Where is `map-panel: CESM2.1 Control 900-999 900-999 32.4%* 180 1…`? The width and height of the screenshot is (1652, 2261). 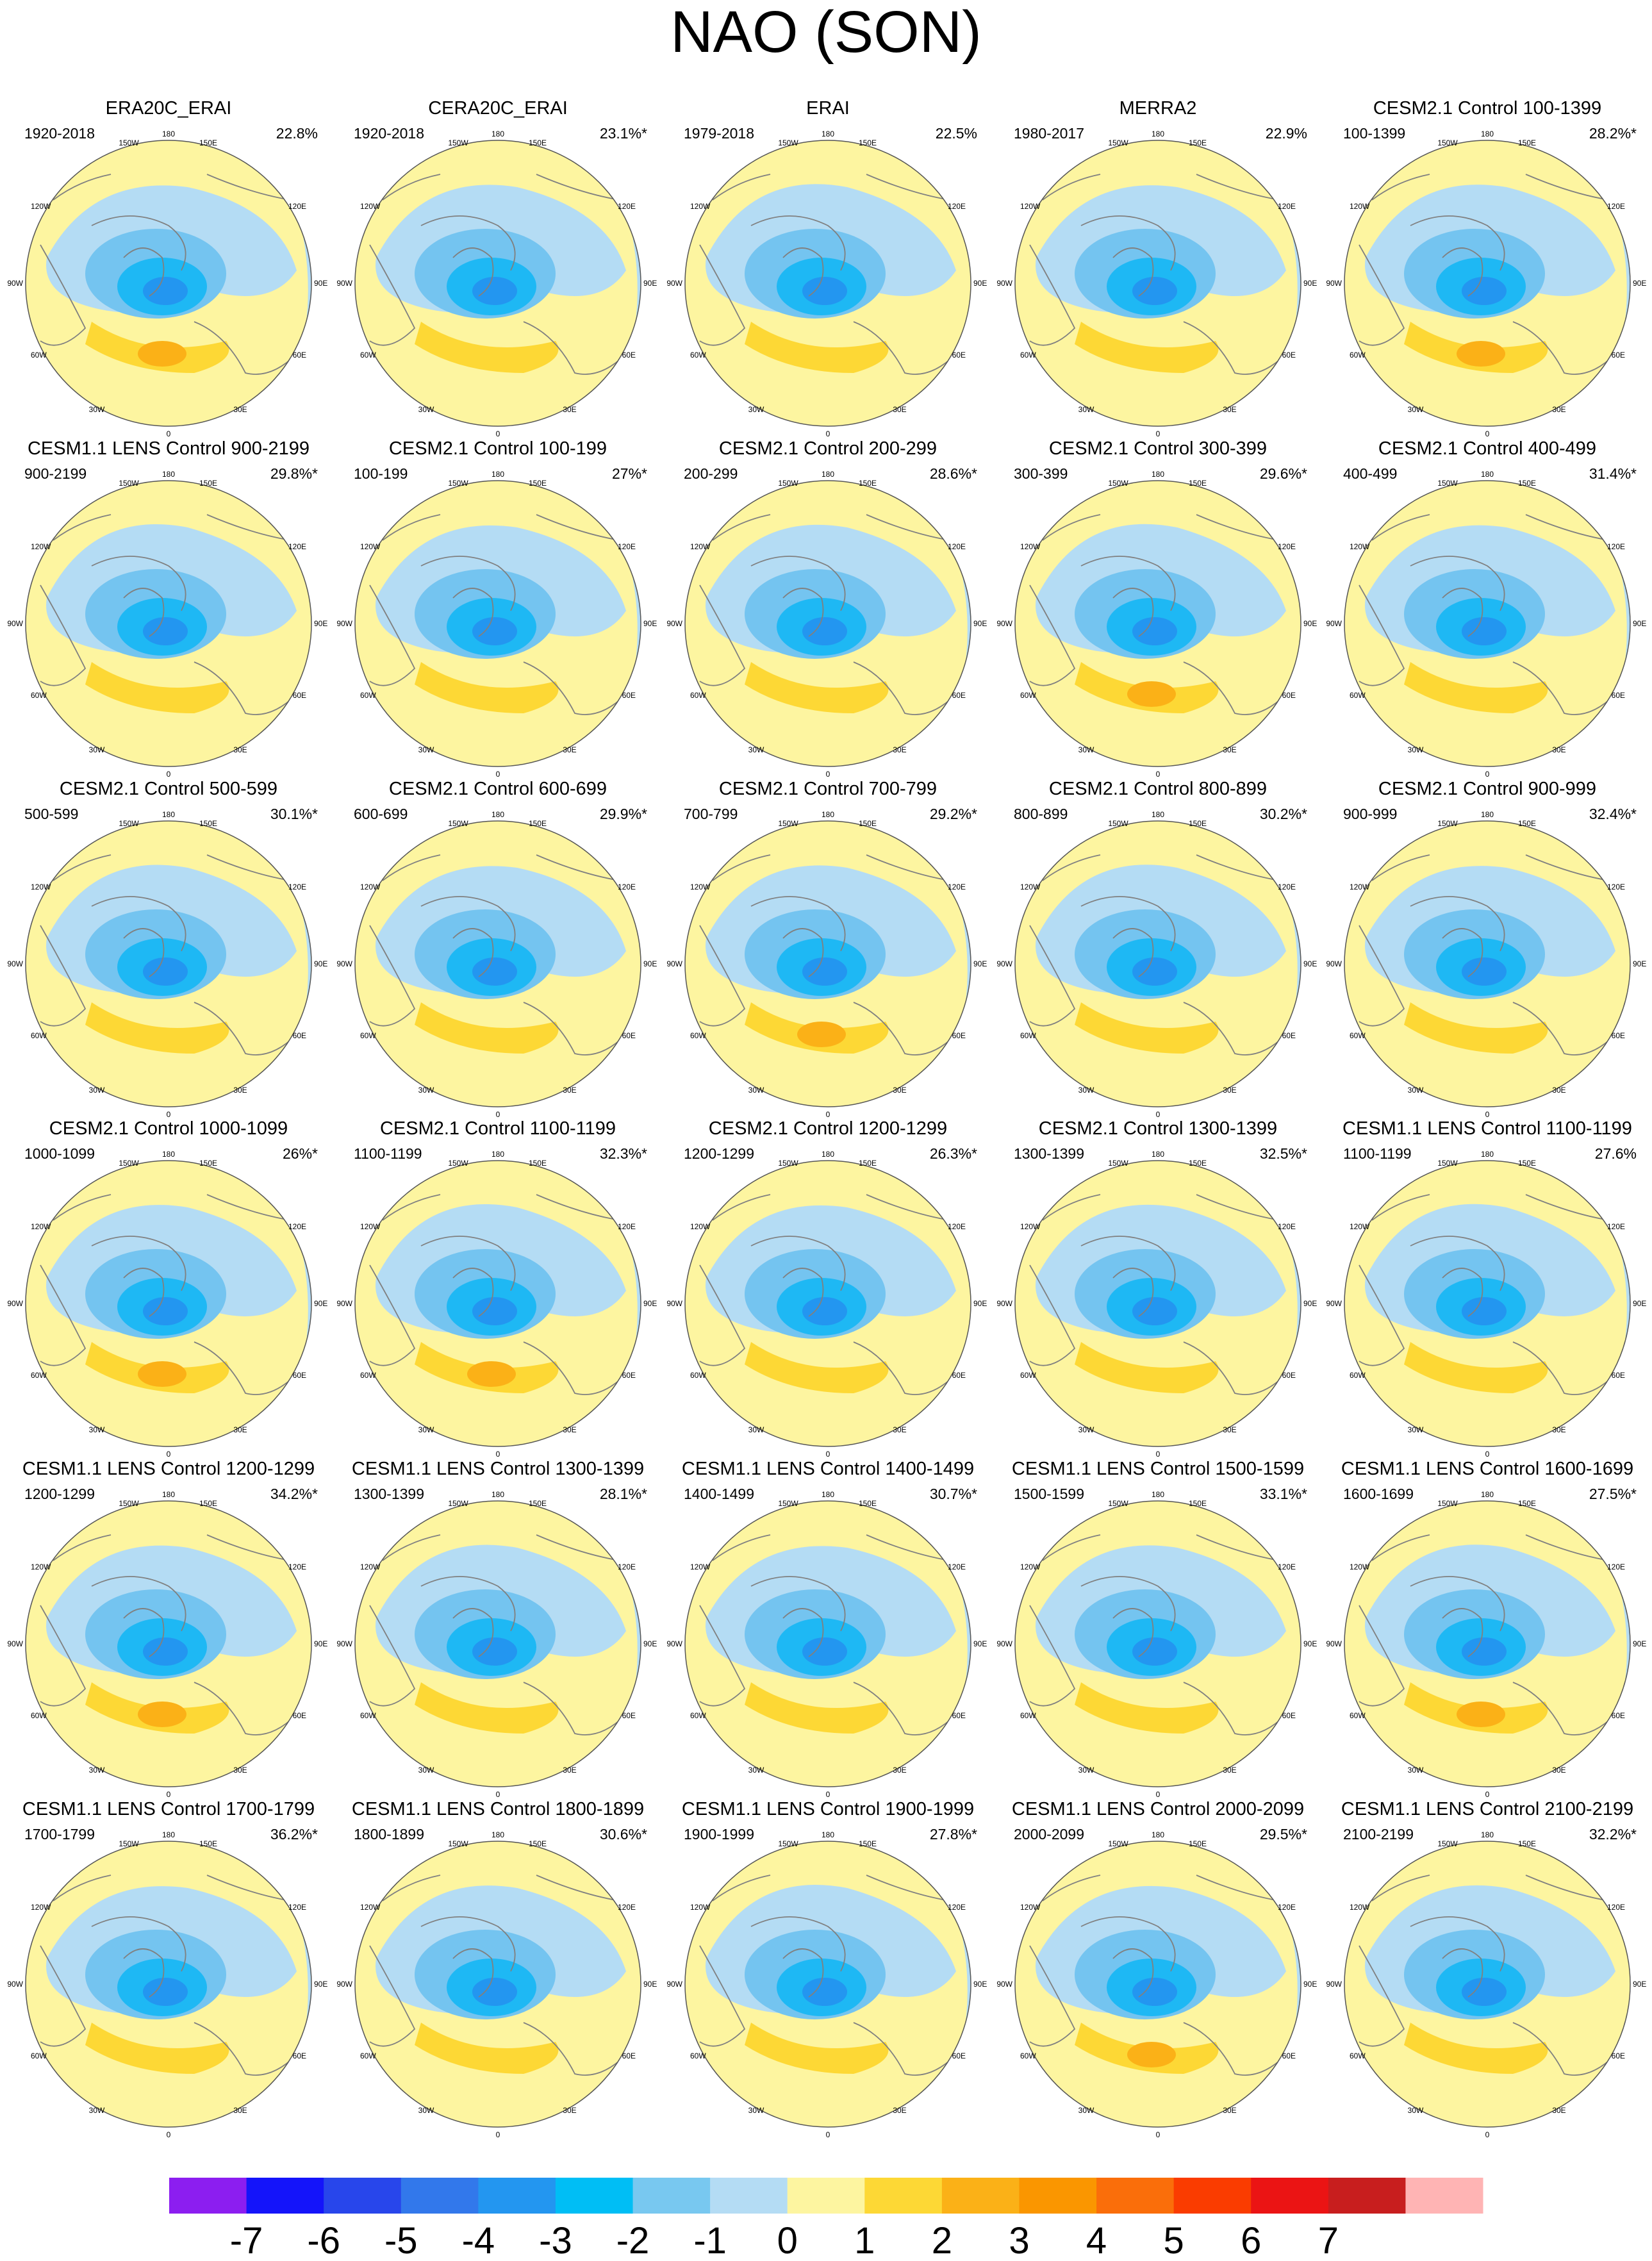 map-panel: CESM2.1 Control 900-999 900-999 32.4%* 180 1… is located at coordinates (1487, 948).